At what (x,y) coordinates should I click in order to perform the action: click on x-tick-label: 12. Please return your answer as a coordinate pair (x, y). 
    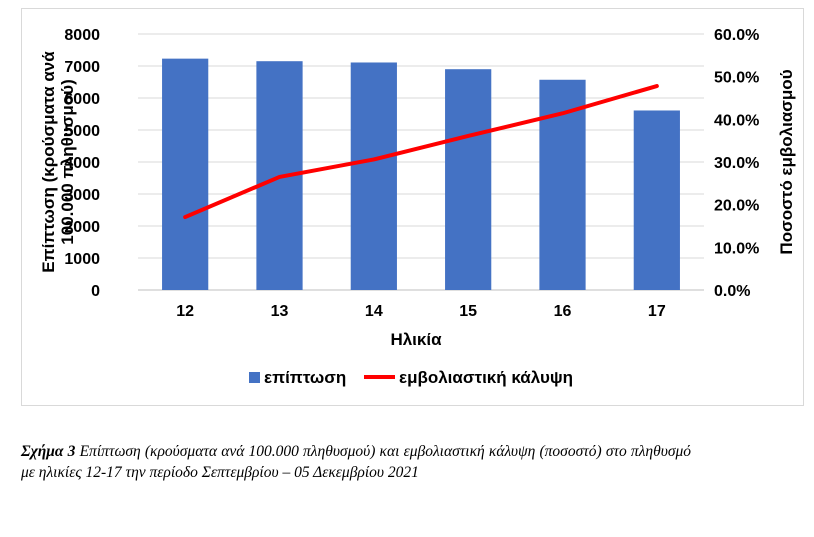
    Looking at the image, I should click on (185, 311).